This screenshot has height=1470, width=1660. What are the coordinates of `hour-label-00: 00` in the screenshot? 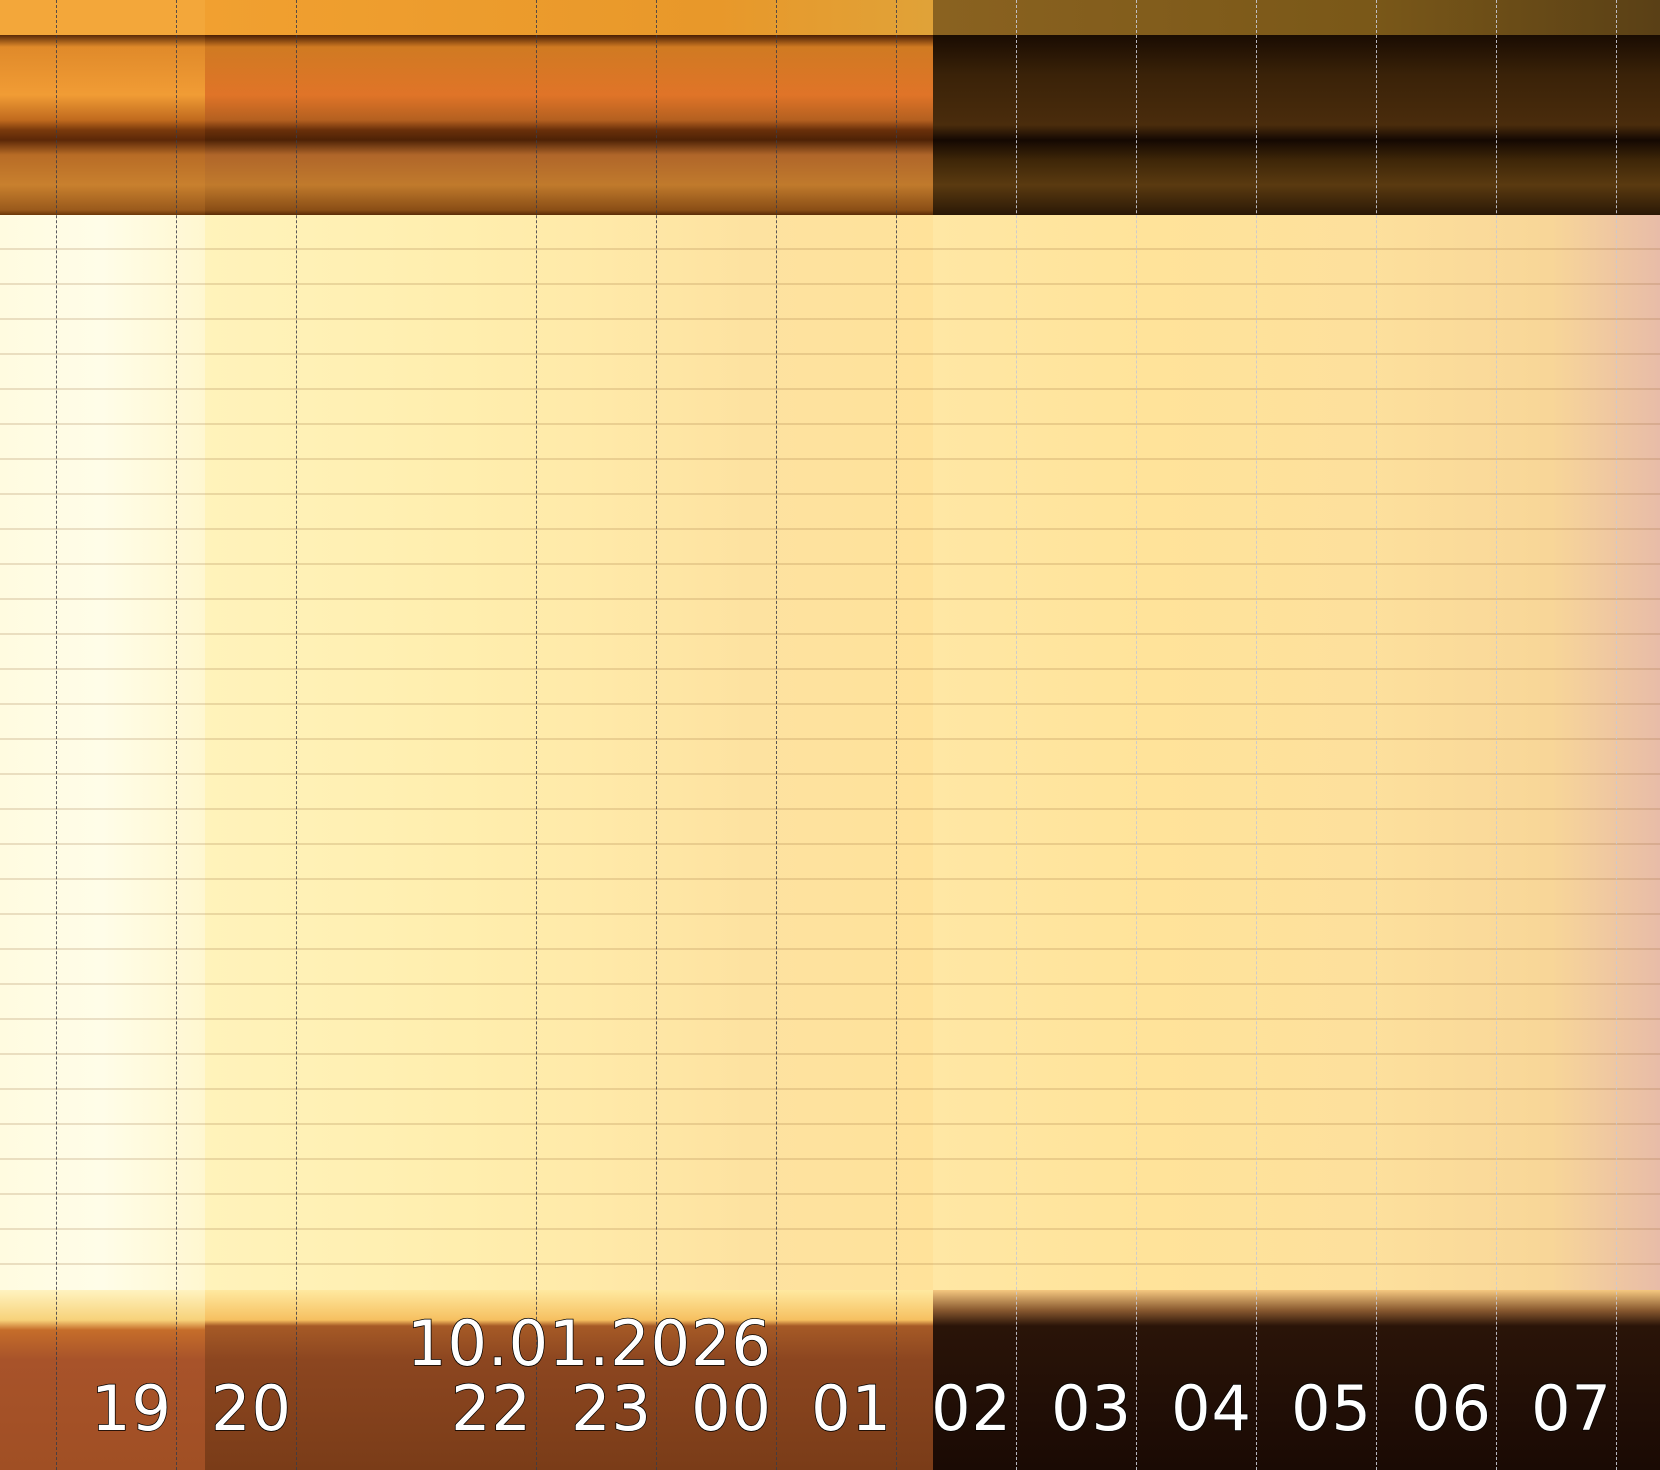 It's located at (731, 1408).